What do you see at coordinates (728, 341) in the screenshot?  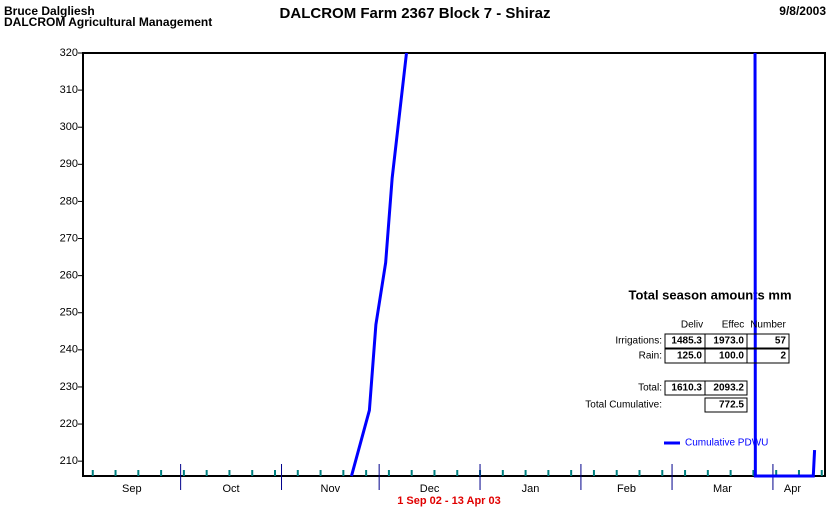 I see `table-value: 1973.0` at bounding box center [728, 341].